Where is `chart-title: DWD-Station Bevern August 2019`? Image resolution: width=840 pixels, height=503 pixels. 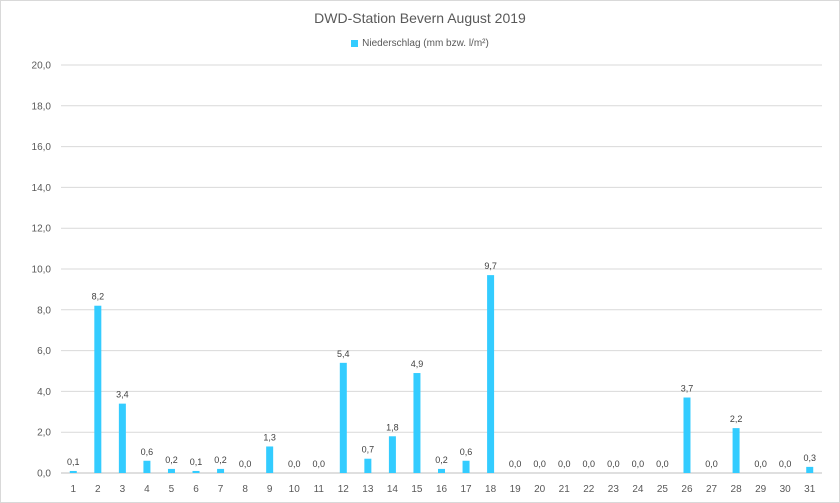 chart-title: DWD-Station Bevern August 2019 is located at coordinates (420, 18).